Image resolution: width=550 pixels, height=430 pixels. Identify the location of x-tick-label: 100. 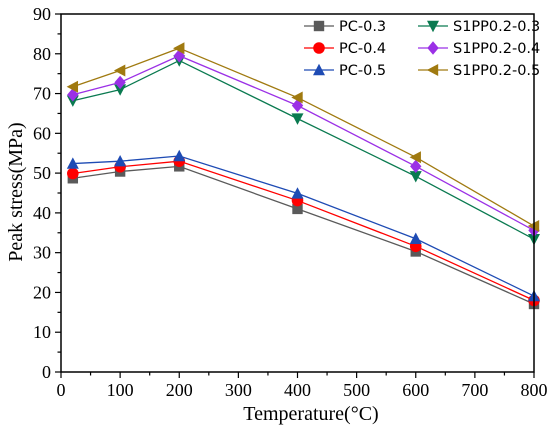
(120, 390).